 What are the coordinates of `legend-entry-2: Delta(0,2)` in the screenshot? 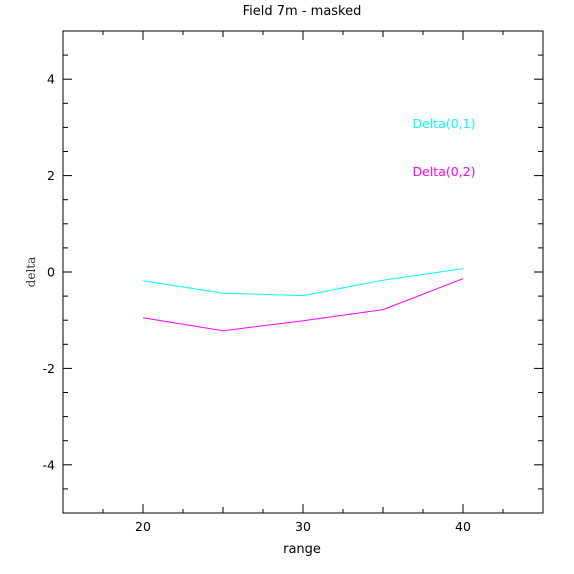 It's located at (444, 171).